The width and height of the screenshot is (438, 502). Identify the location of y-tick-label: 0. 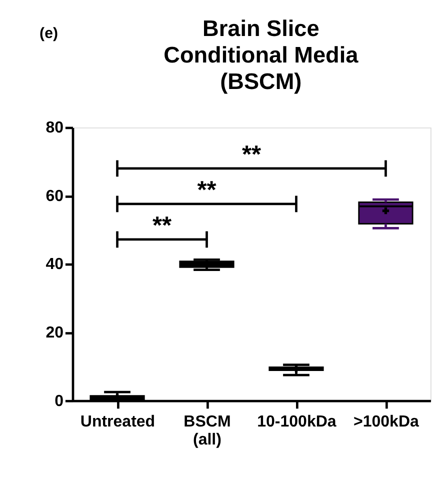
(59, 401).